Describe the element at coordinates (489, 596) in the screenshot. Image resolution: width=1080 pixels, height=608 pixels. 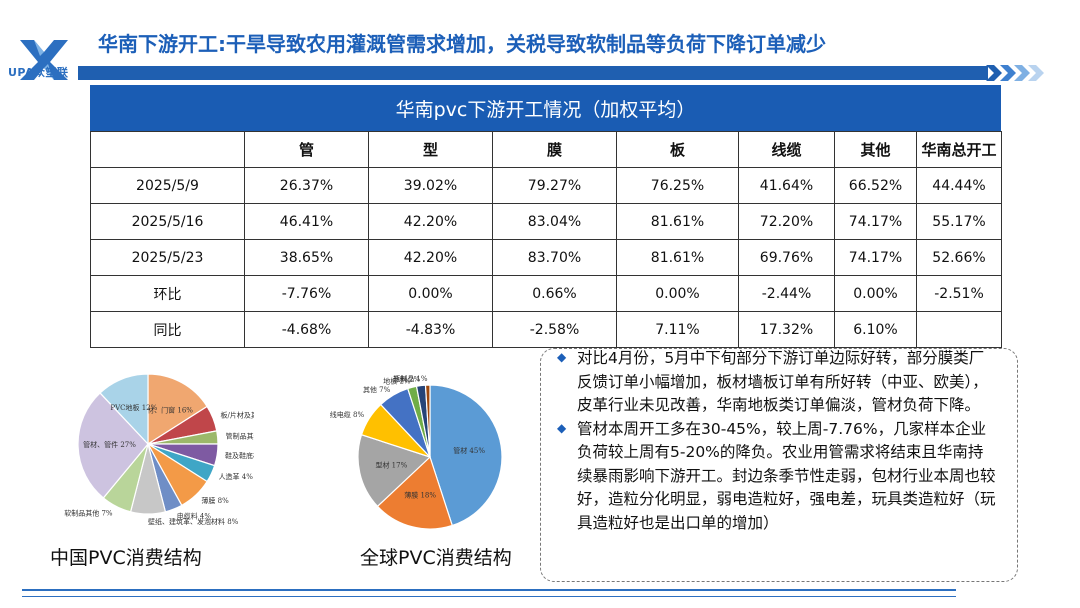
I see `footer-rule-thin` at that location.